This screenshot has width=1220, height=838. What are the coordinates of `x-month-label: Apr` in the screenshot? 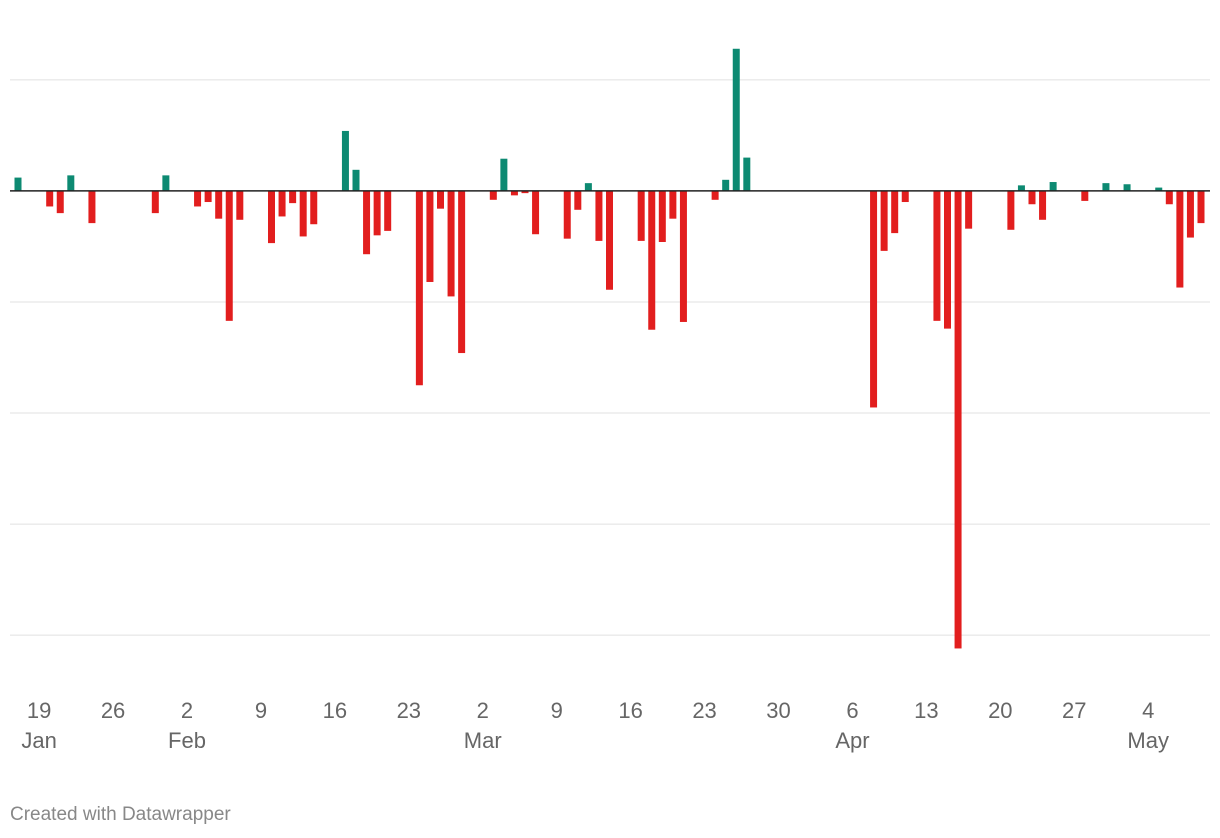 It's located at (852, 740).